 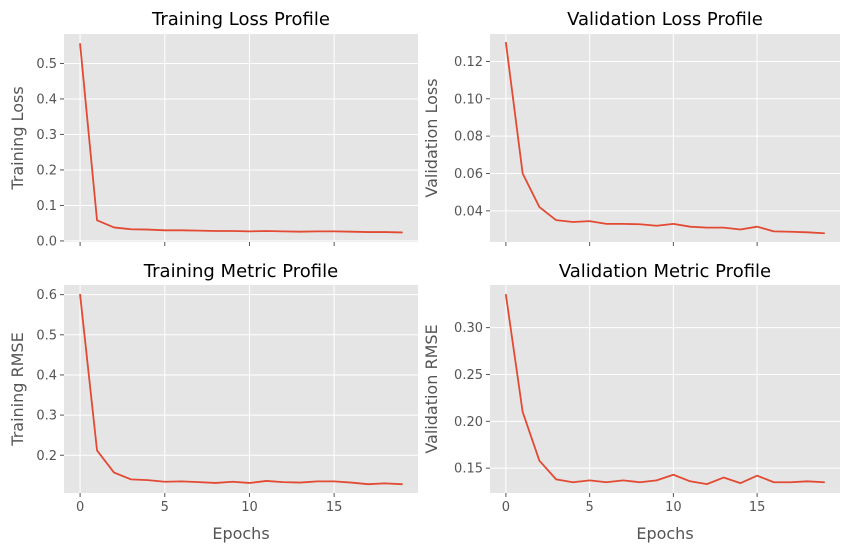 I want to click on y-tick-label: 0.12, so click(x=468, y=62).